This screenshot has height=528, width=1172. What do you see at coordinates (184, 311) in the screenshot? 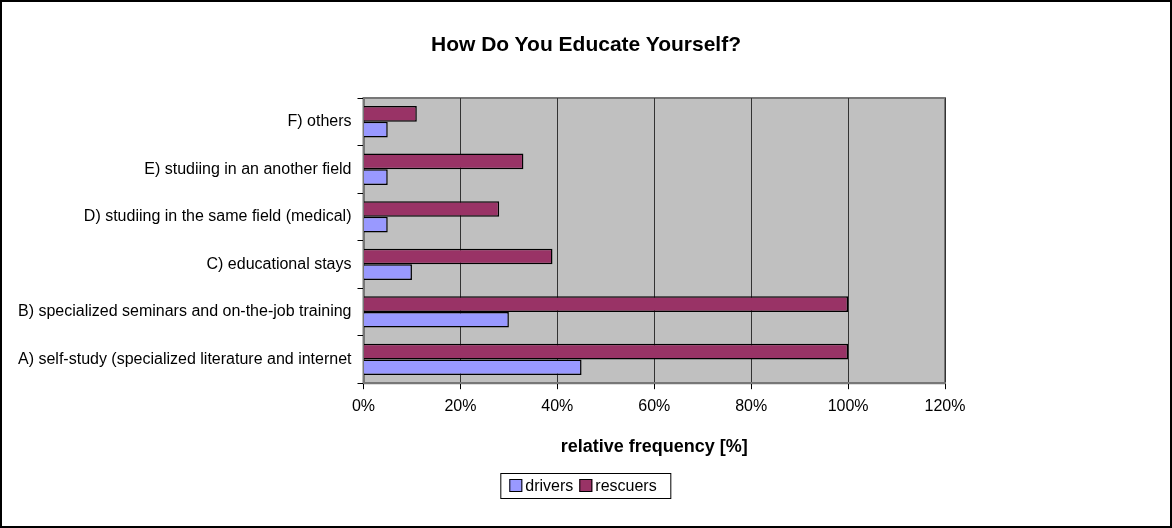
I see `y-tick-label: B) specialized seminars and on-the-job training` at bounding box center [184, 311].